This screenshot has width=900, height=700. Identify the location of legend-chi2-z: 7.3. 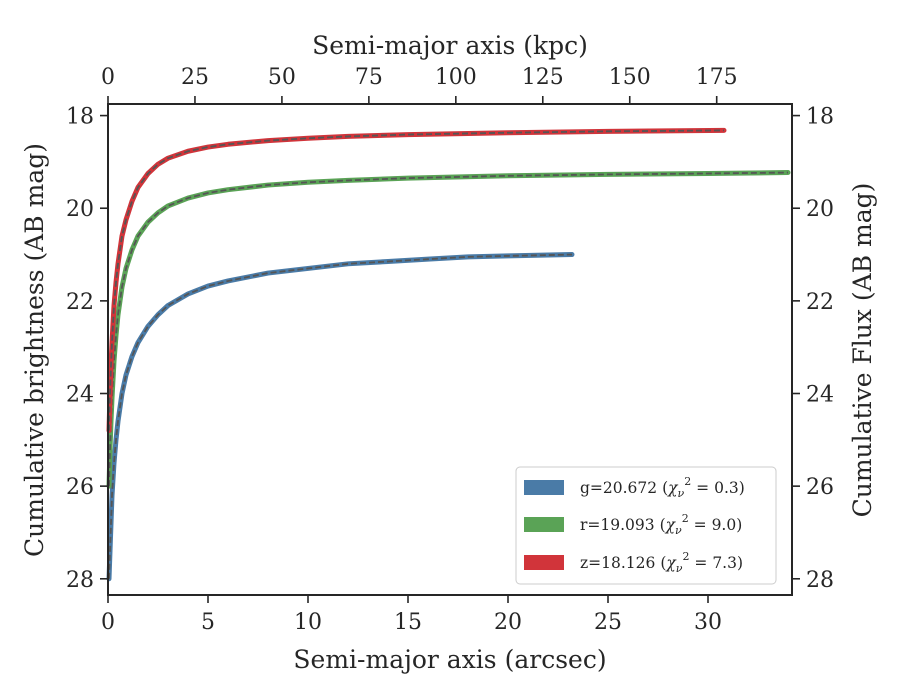
(724, 563).